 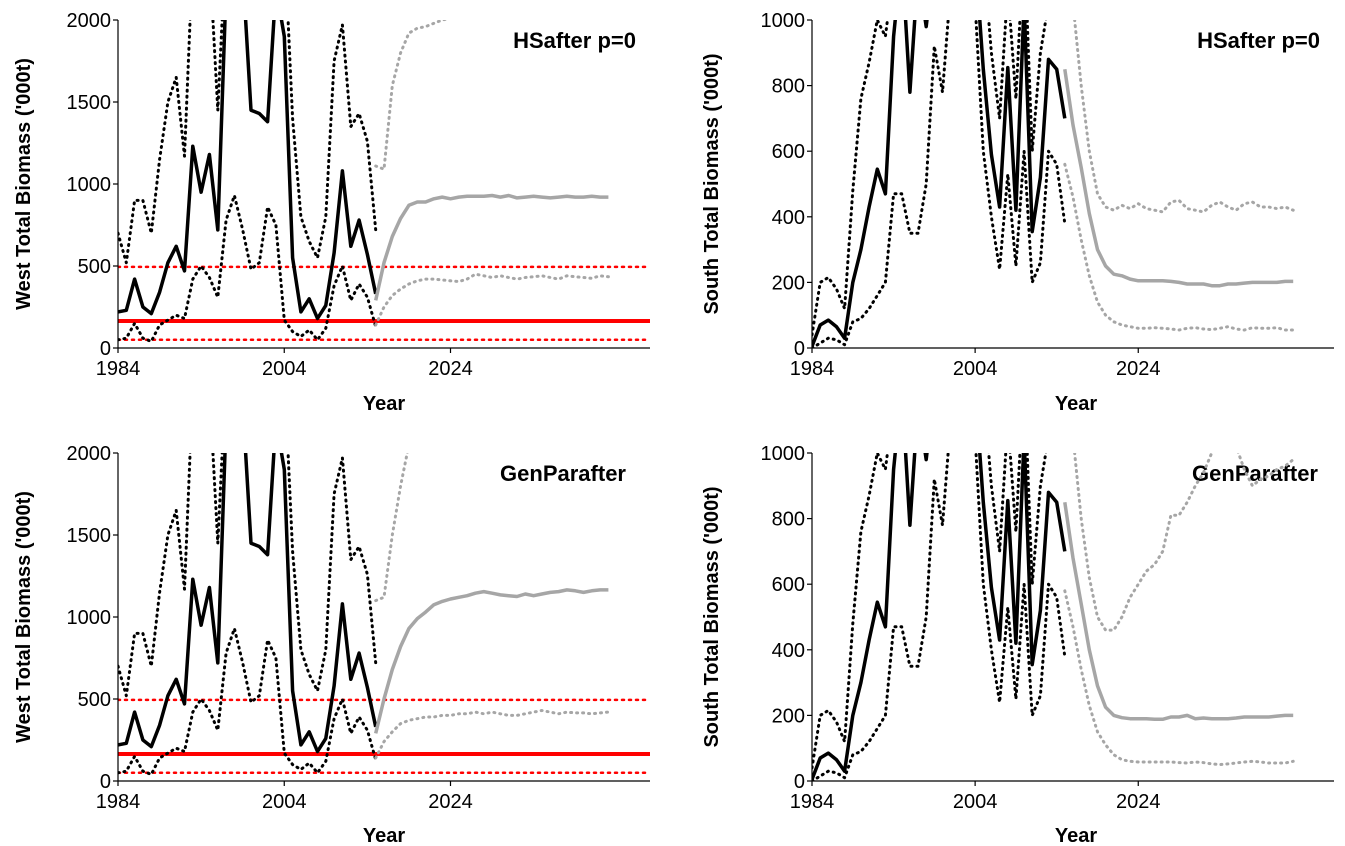 I want to click on panel-label: GenParafter, so click(x=563, y=473).